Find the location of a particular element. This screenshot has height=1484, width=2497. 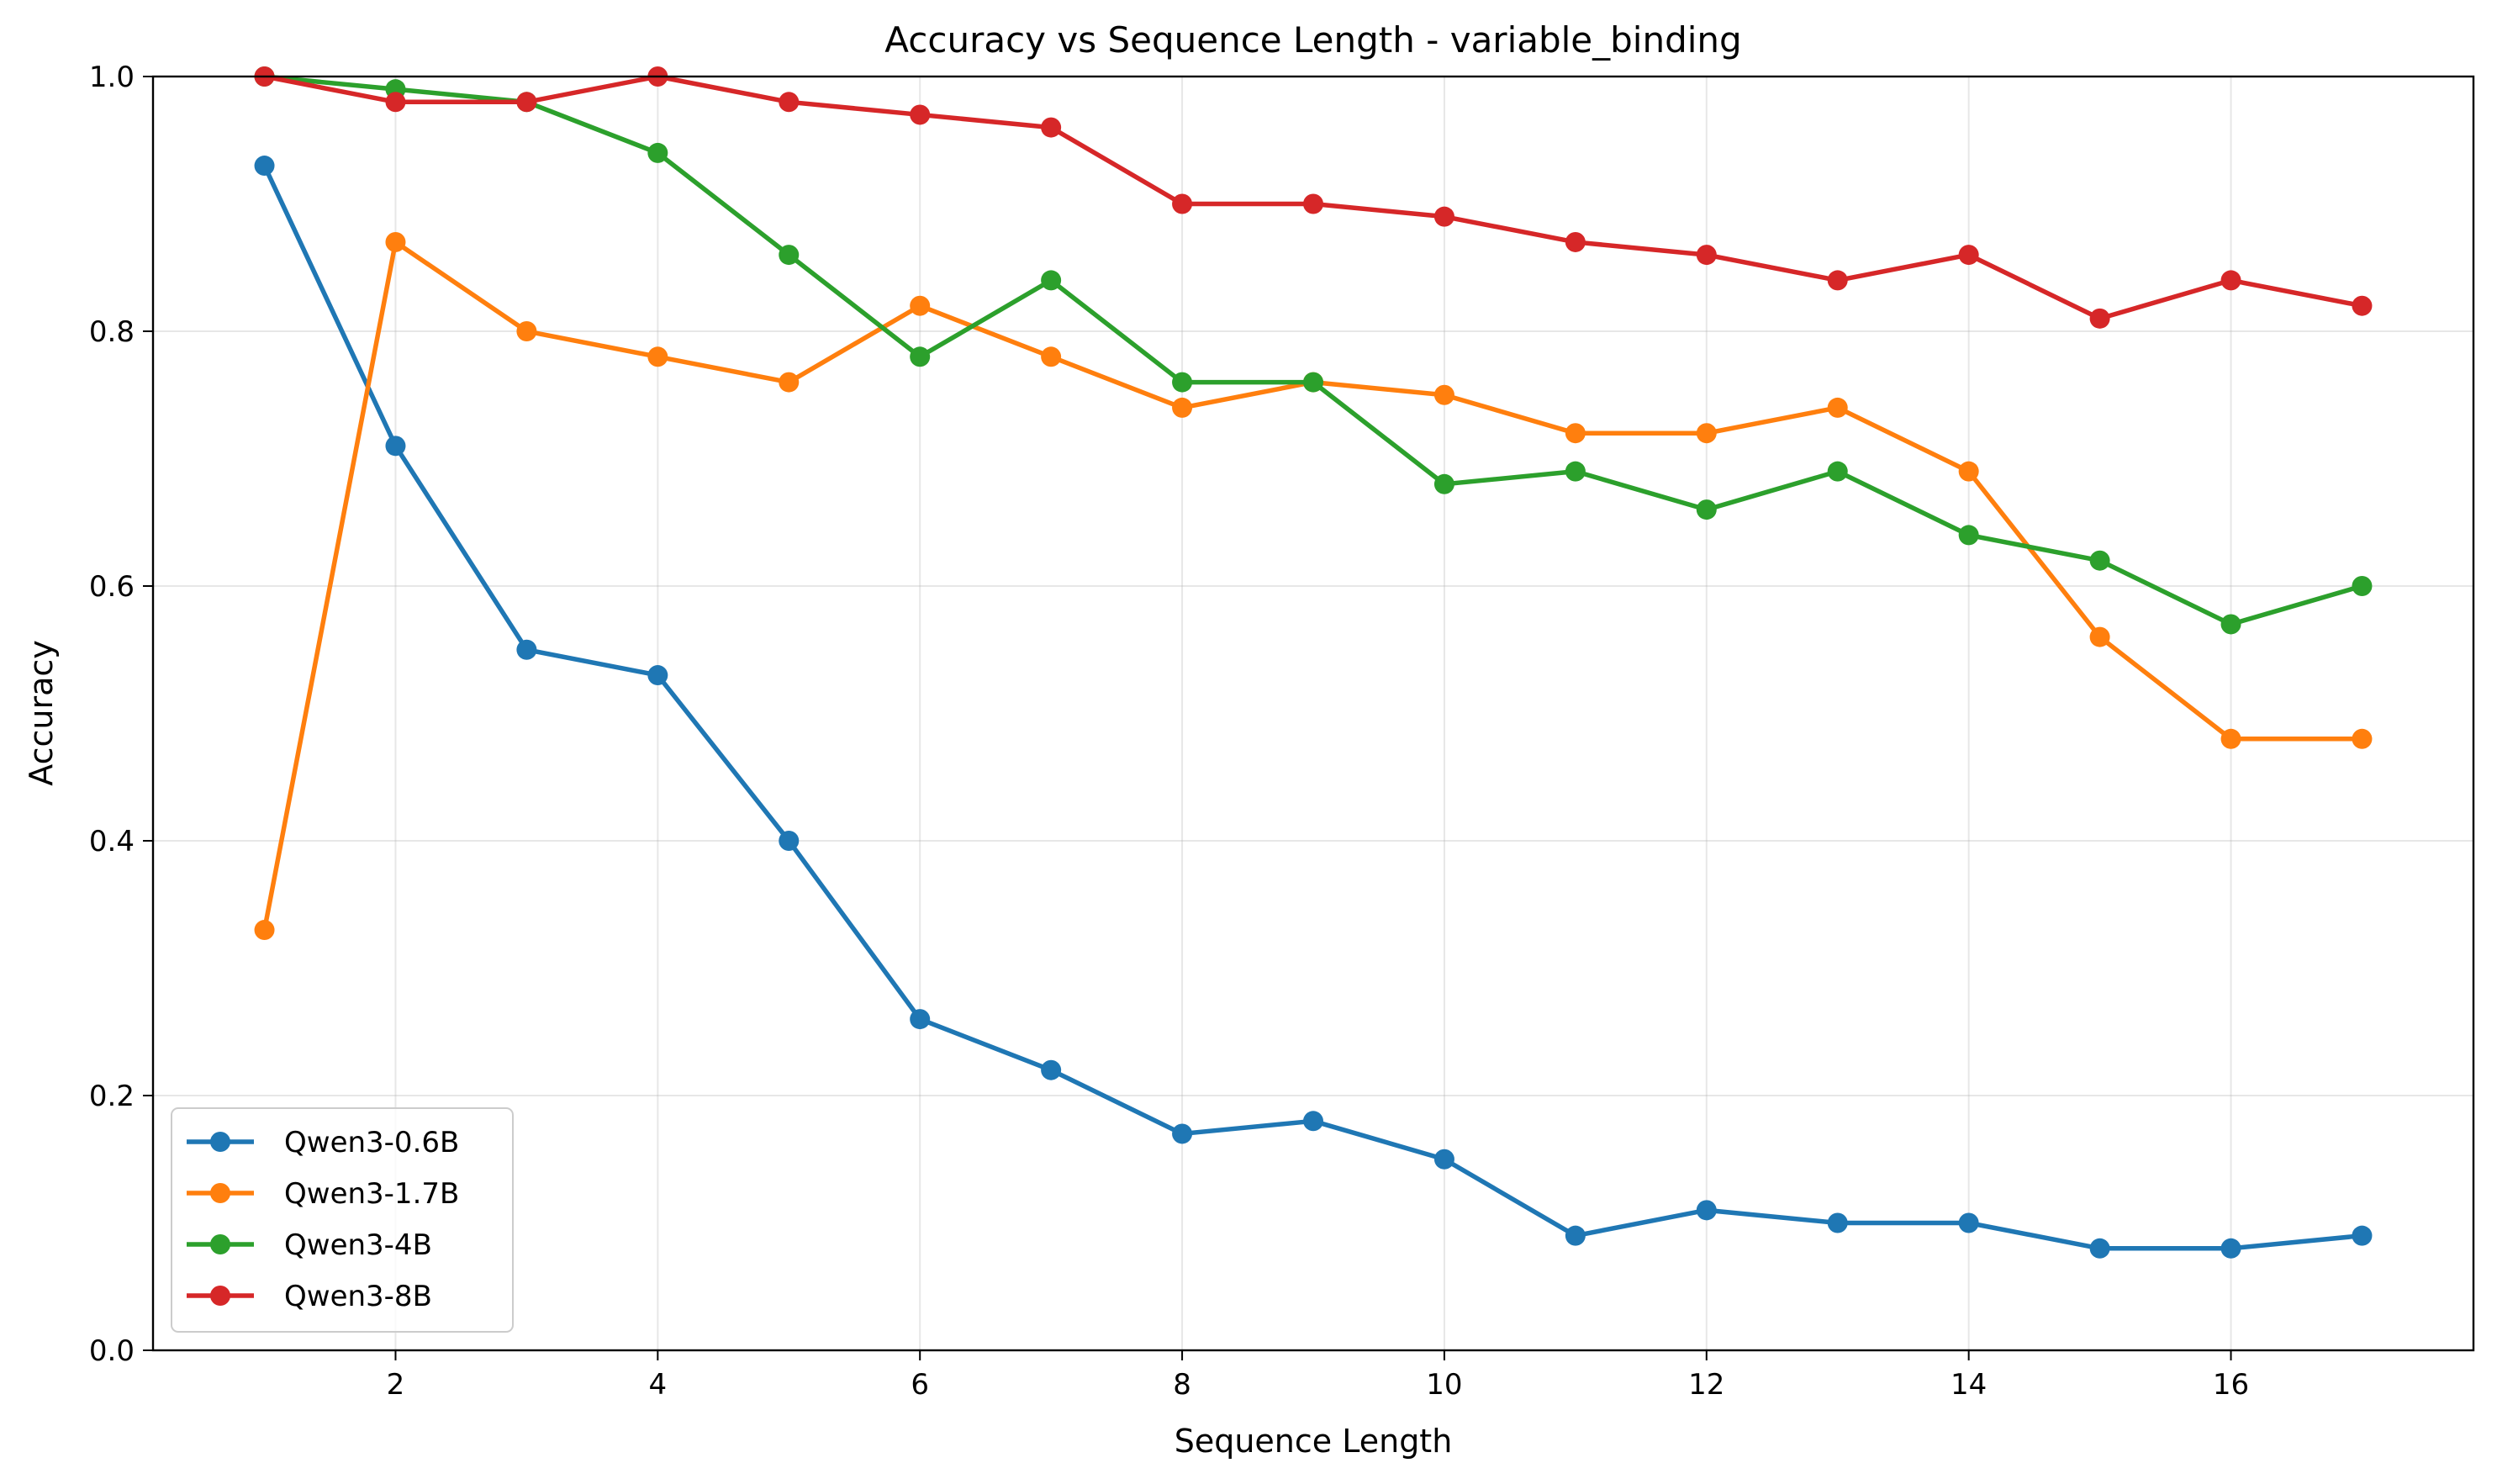

y-tick-label: 0.8 is located at coordinates (112, 332).